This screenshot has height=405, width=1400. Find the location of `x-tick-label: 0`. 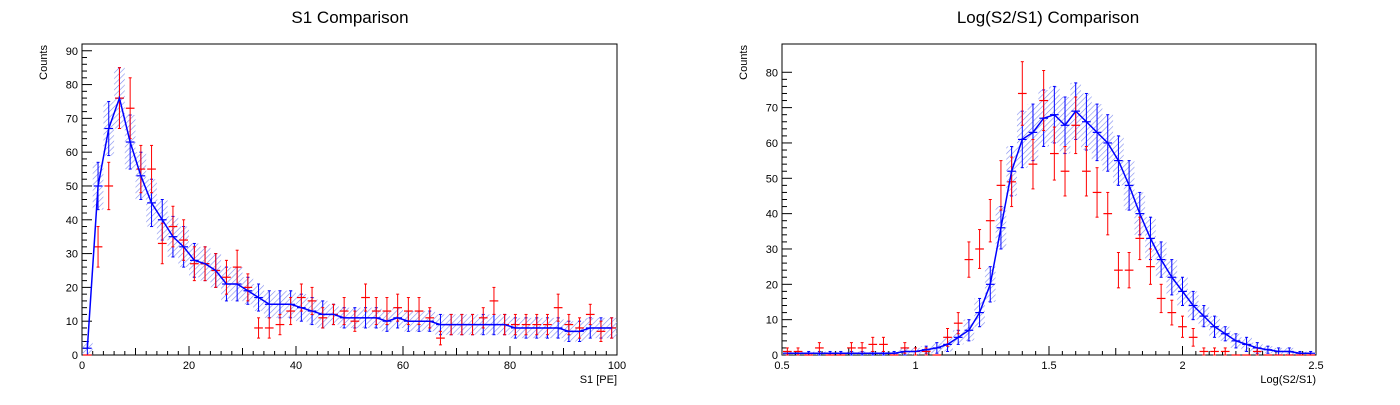

x-tick-label: 0 is located at coordinates (82, 366).